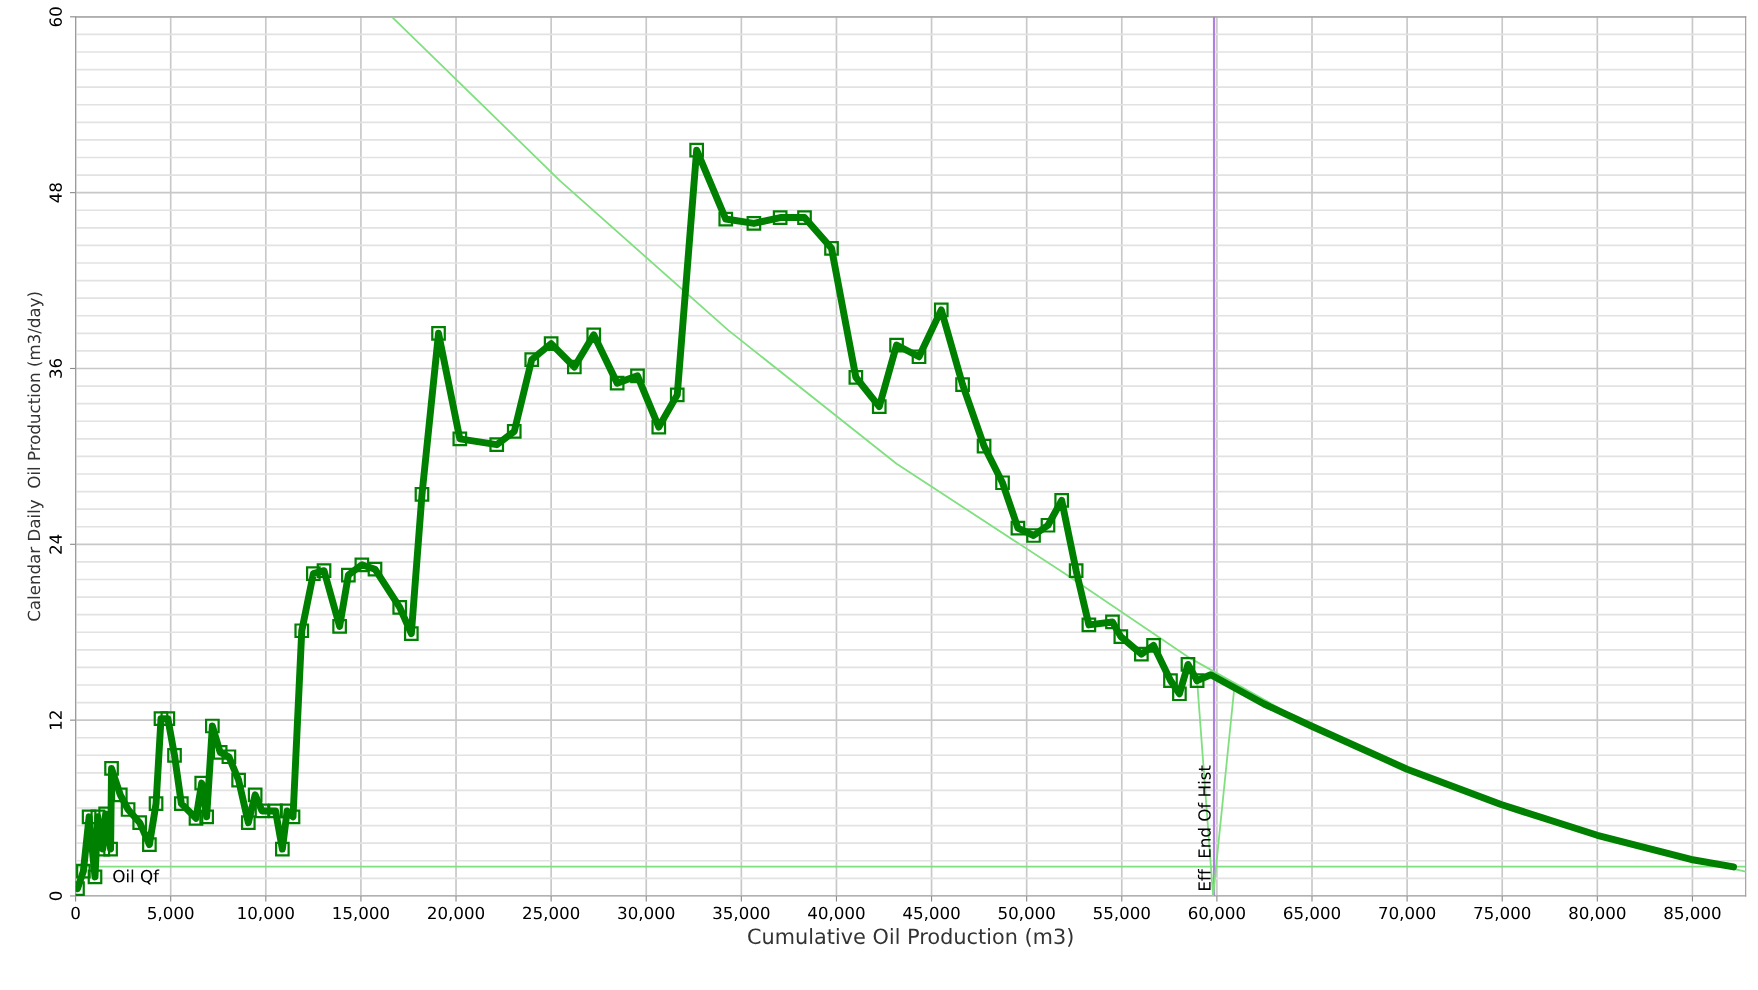  Describe the element at coordinates (75, 913) in the screenshot. I see `x-tick-label: 0` at that location.